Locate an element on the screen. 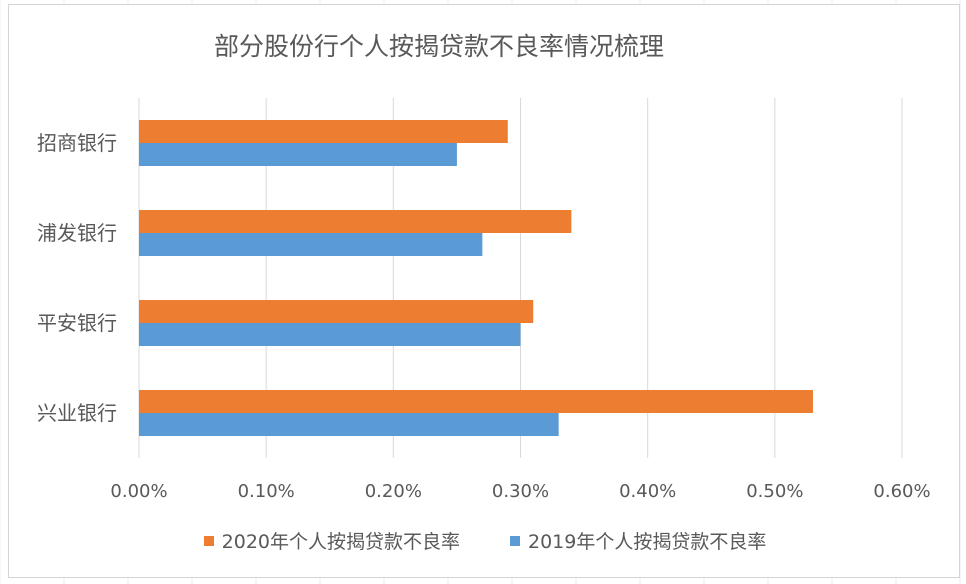  y-category-label: 兴业银行 is located at coordinates (77, 413).